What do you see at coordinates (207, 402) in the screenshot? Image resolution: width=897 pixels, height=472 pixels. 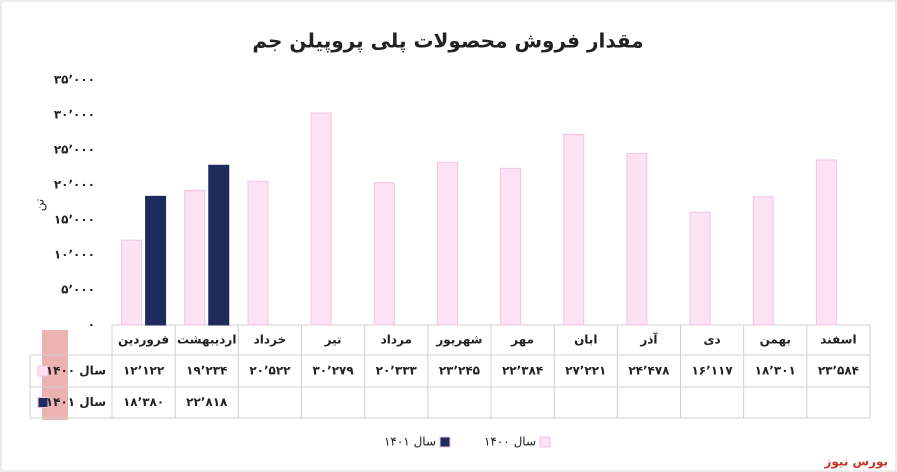 I see `table-value: ۲۲٬۸۱۸` at bounding box center [207, 402].